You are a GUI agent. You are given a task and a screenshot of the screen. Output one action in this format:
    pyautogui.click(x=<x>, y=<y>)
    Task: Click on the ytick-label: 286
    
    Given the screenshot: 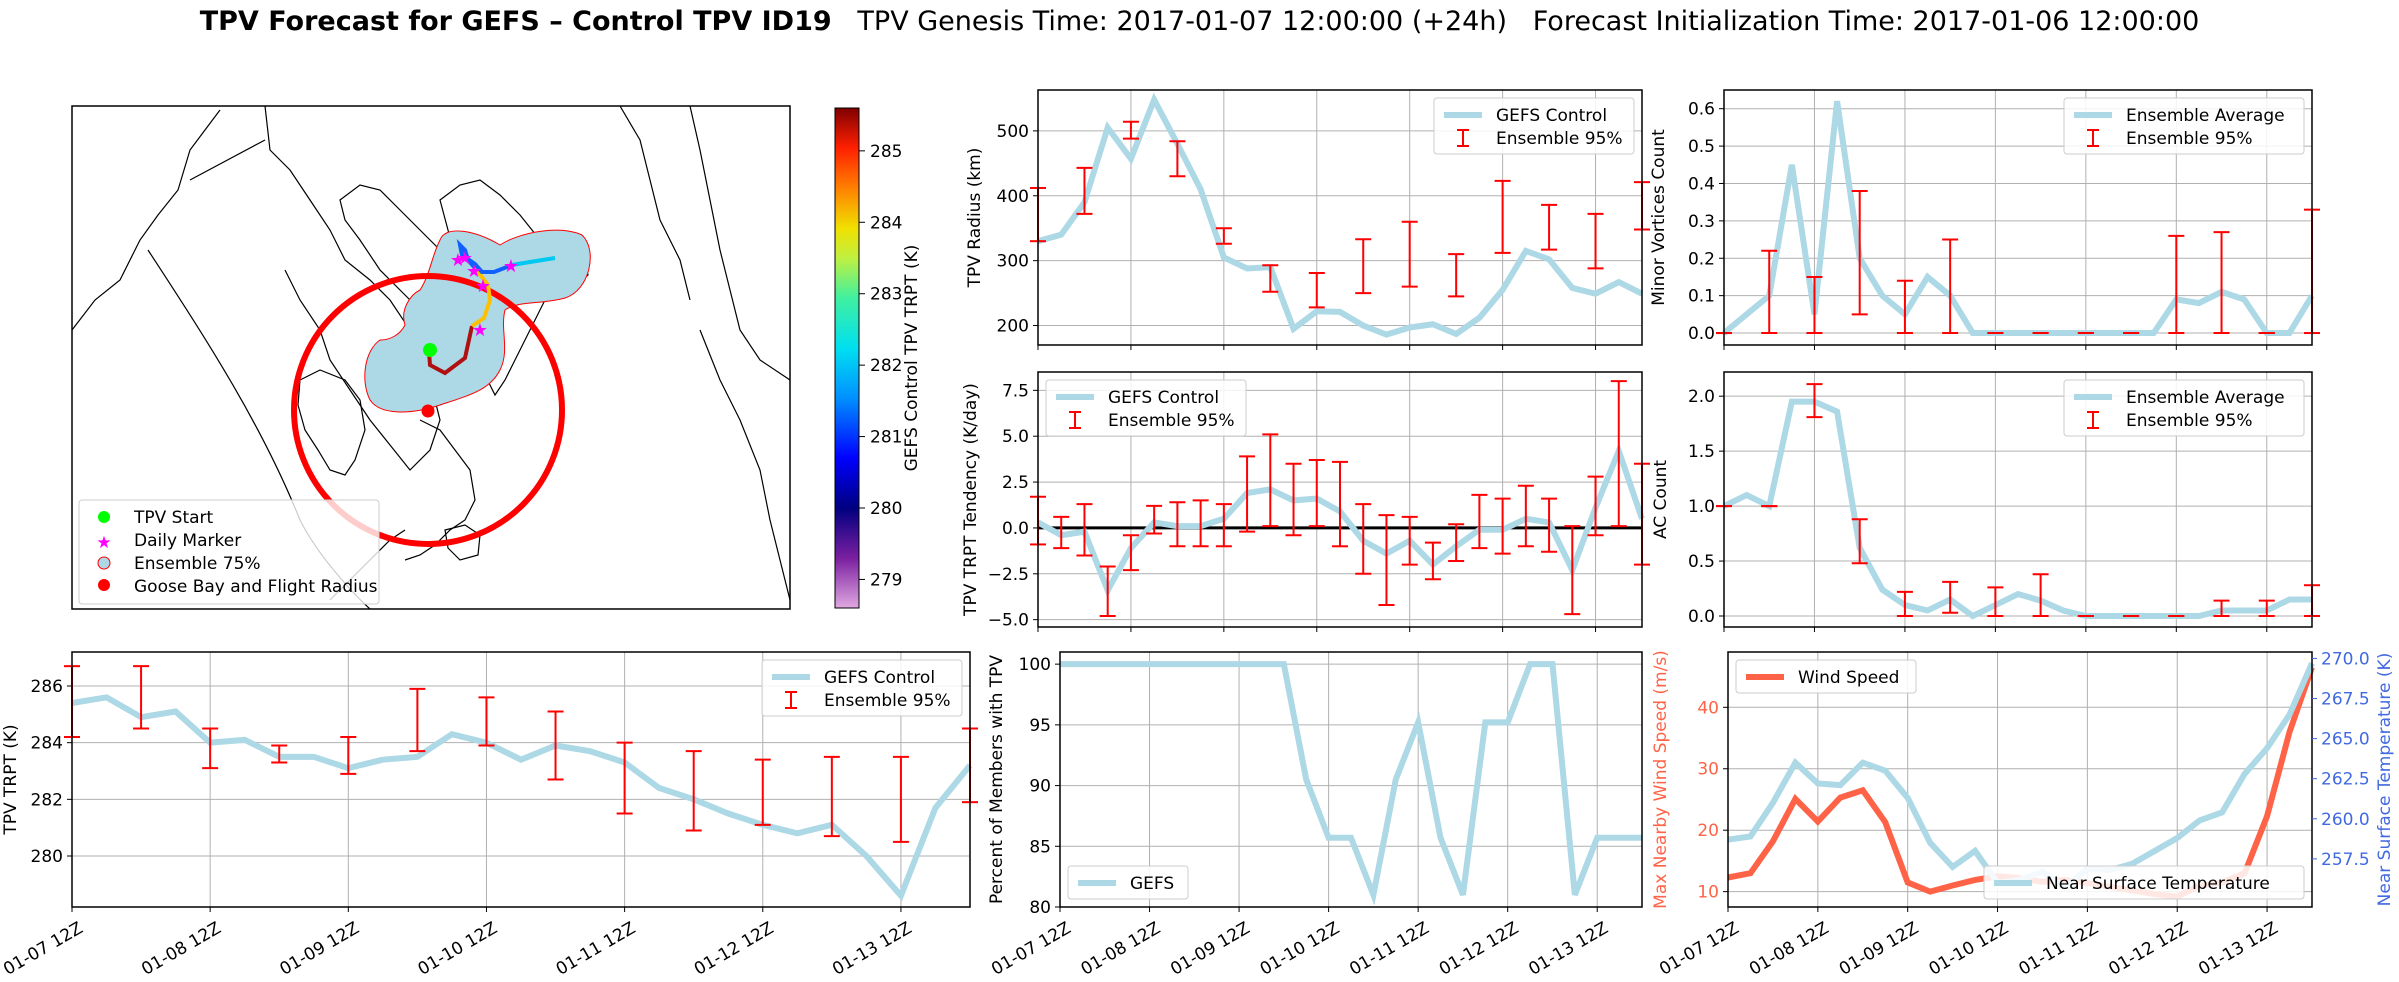 What is the action you would take?
    pyautogui.click(x=47, y=687)
    